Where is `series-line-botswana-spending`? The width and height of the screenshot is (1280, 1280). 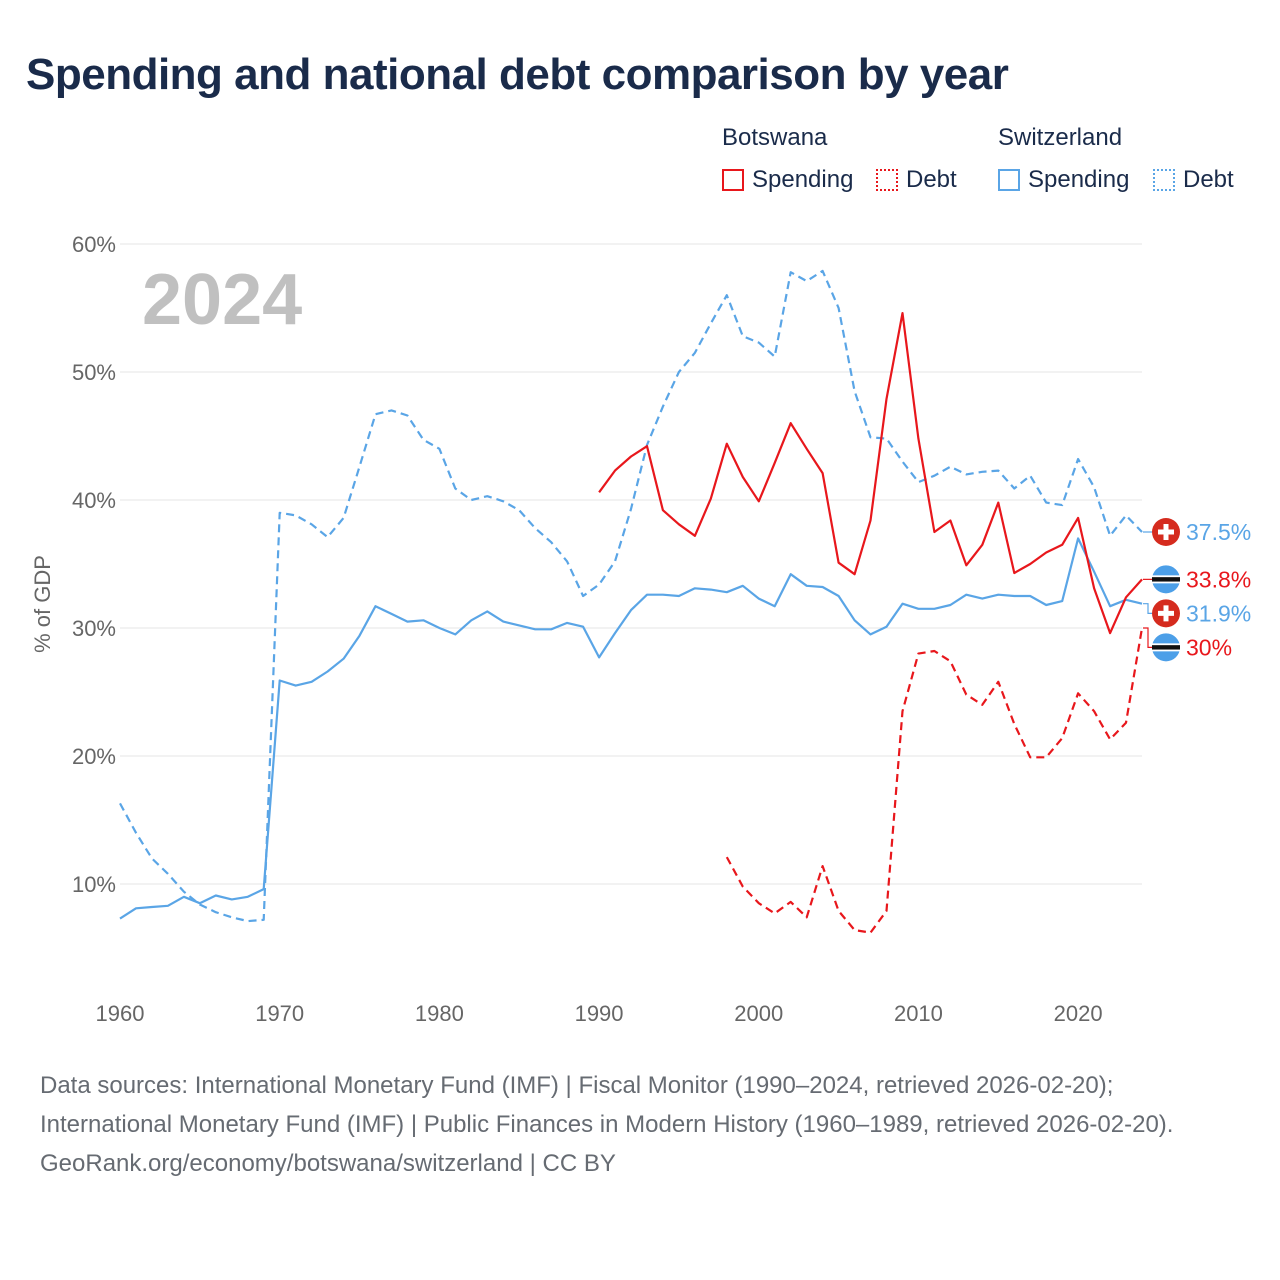
series-line-botswana-spending is located at coordinates (870, 473).